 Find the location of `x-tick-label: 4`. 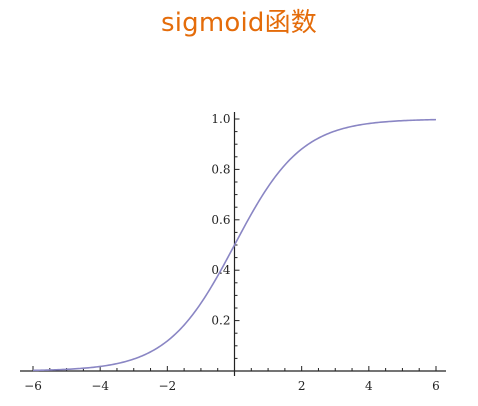

x-tick-label: 4 is located at coordinates (369, 386).